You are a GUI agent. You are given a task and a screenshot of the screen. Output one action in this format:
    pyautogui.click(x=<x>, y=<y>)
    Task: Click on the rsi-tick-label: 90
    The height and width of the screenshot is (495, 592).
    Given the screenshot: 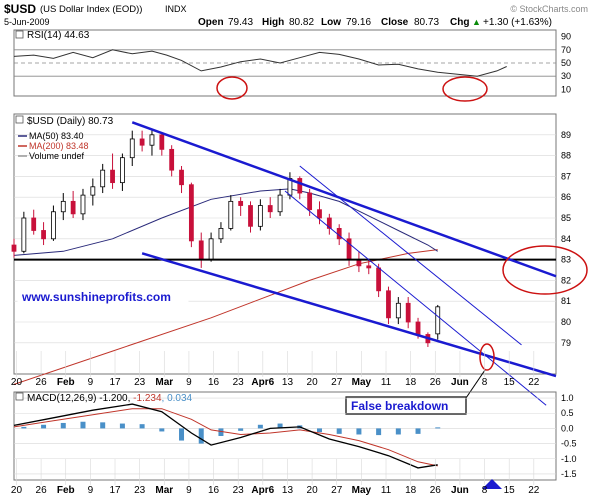 What is the action you would take?
    pyautogui.click(x=566, y=37)
    